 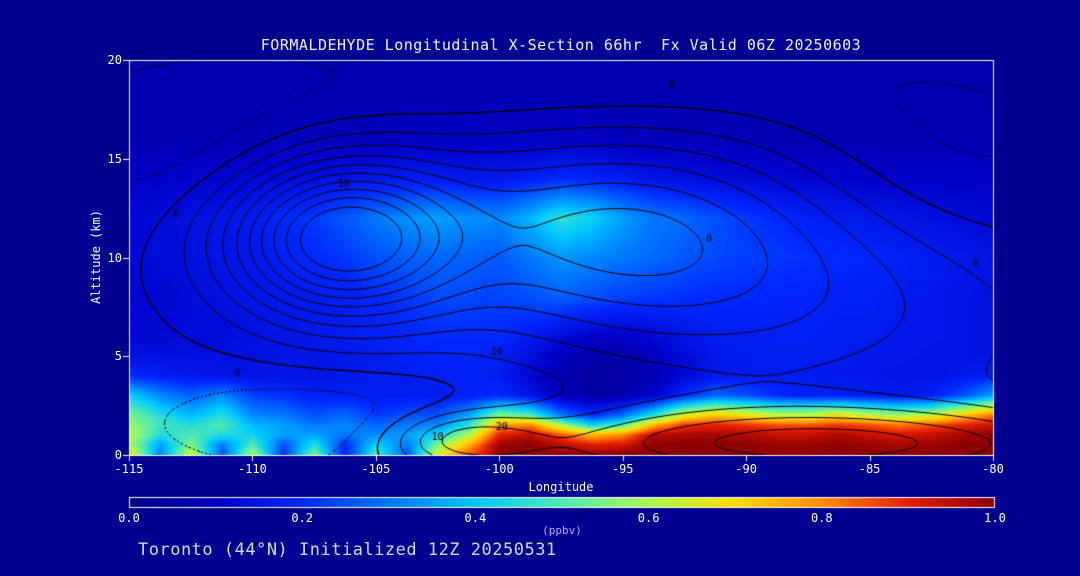 What do you see at coordinates (562, 530) in the screenshot?
I see `colorbar-units-label: (ppbv)` at bounding box center [562, 530].